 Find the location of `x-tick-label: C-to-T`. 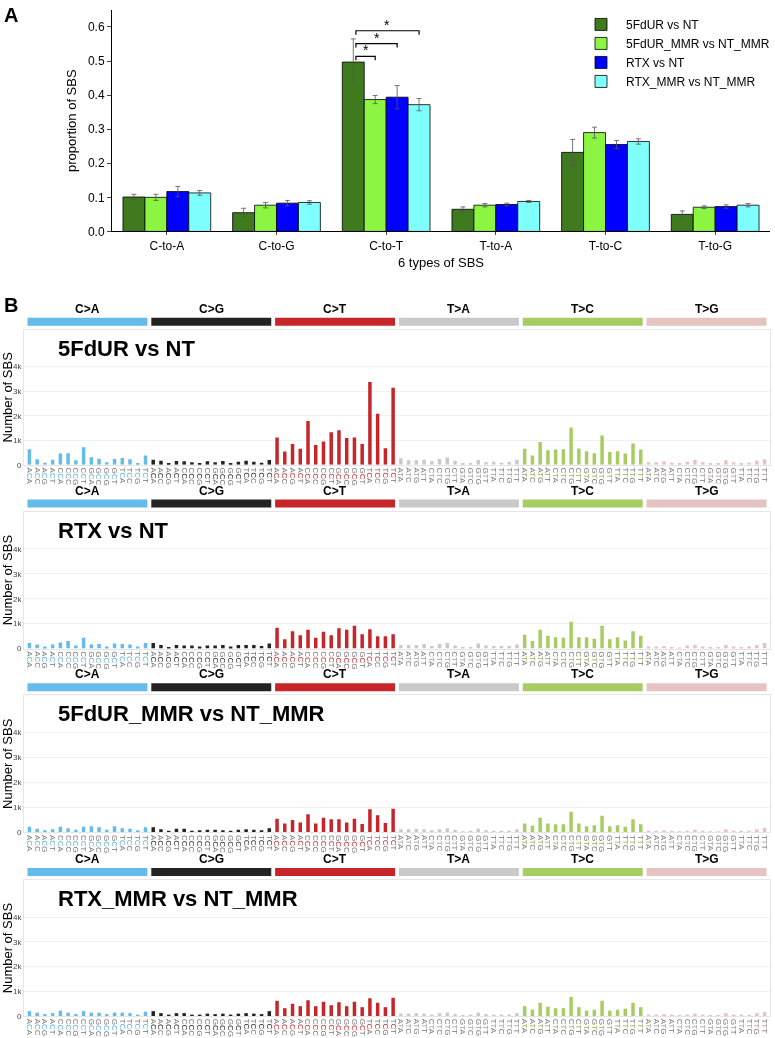

x-tick-label: C-to-T is located at coordinates (386, 245).